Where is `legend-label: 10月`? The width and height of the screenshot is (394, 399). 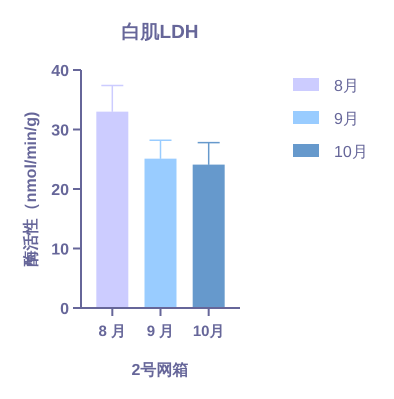
legend-label: 10月 is located at coordinates (351, 152).